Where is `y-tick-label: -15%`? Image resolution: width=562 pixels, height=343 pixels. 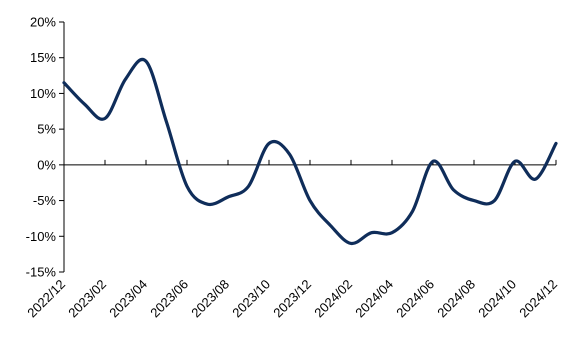
y-tick-label: -15% is located at coordinates (41, 272).